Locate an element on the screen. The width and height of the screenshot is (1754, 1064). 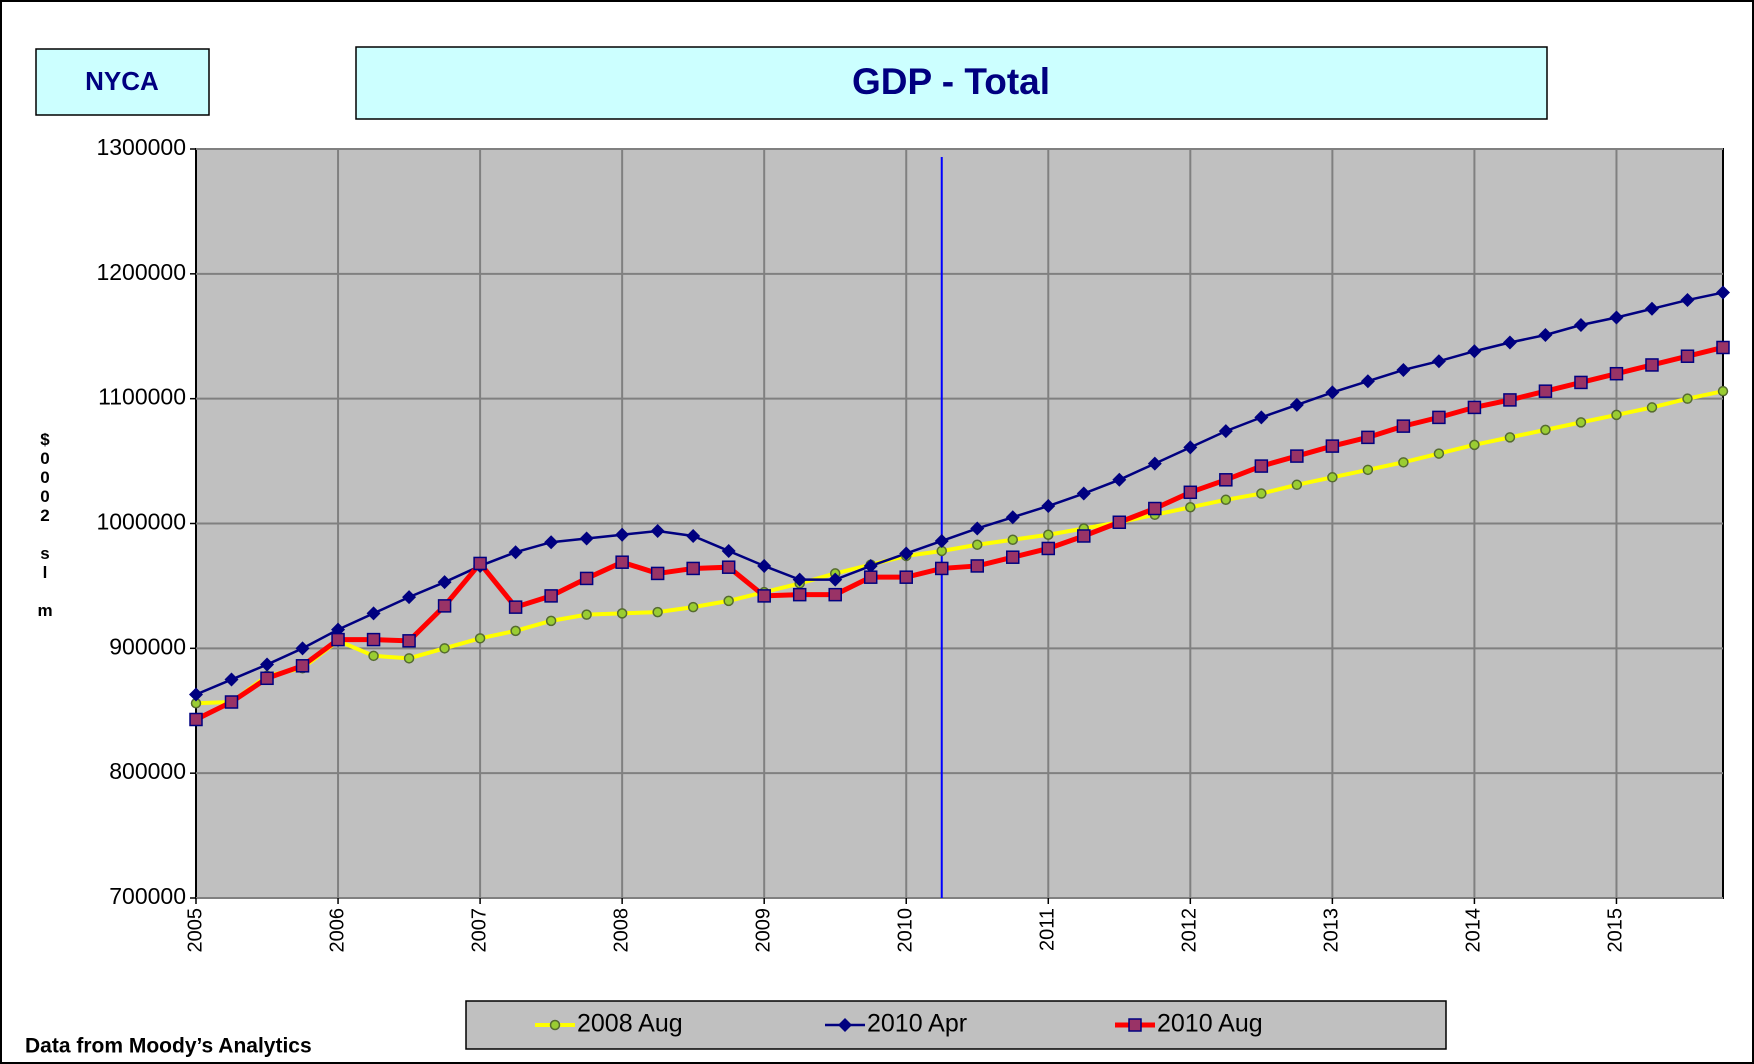
x-tick-label: 2010 is located at coordinates (906, 930).